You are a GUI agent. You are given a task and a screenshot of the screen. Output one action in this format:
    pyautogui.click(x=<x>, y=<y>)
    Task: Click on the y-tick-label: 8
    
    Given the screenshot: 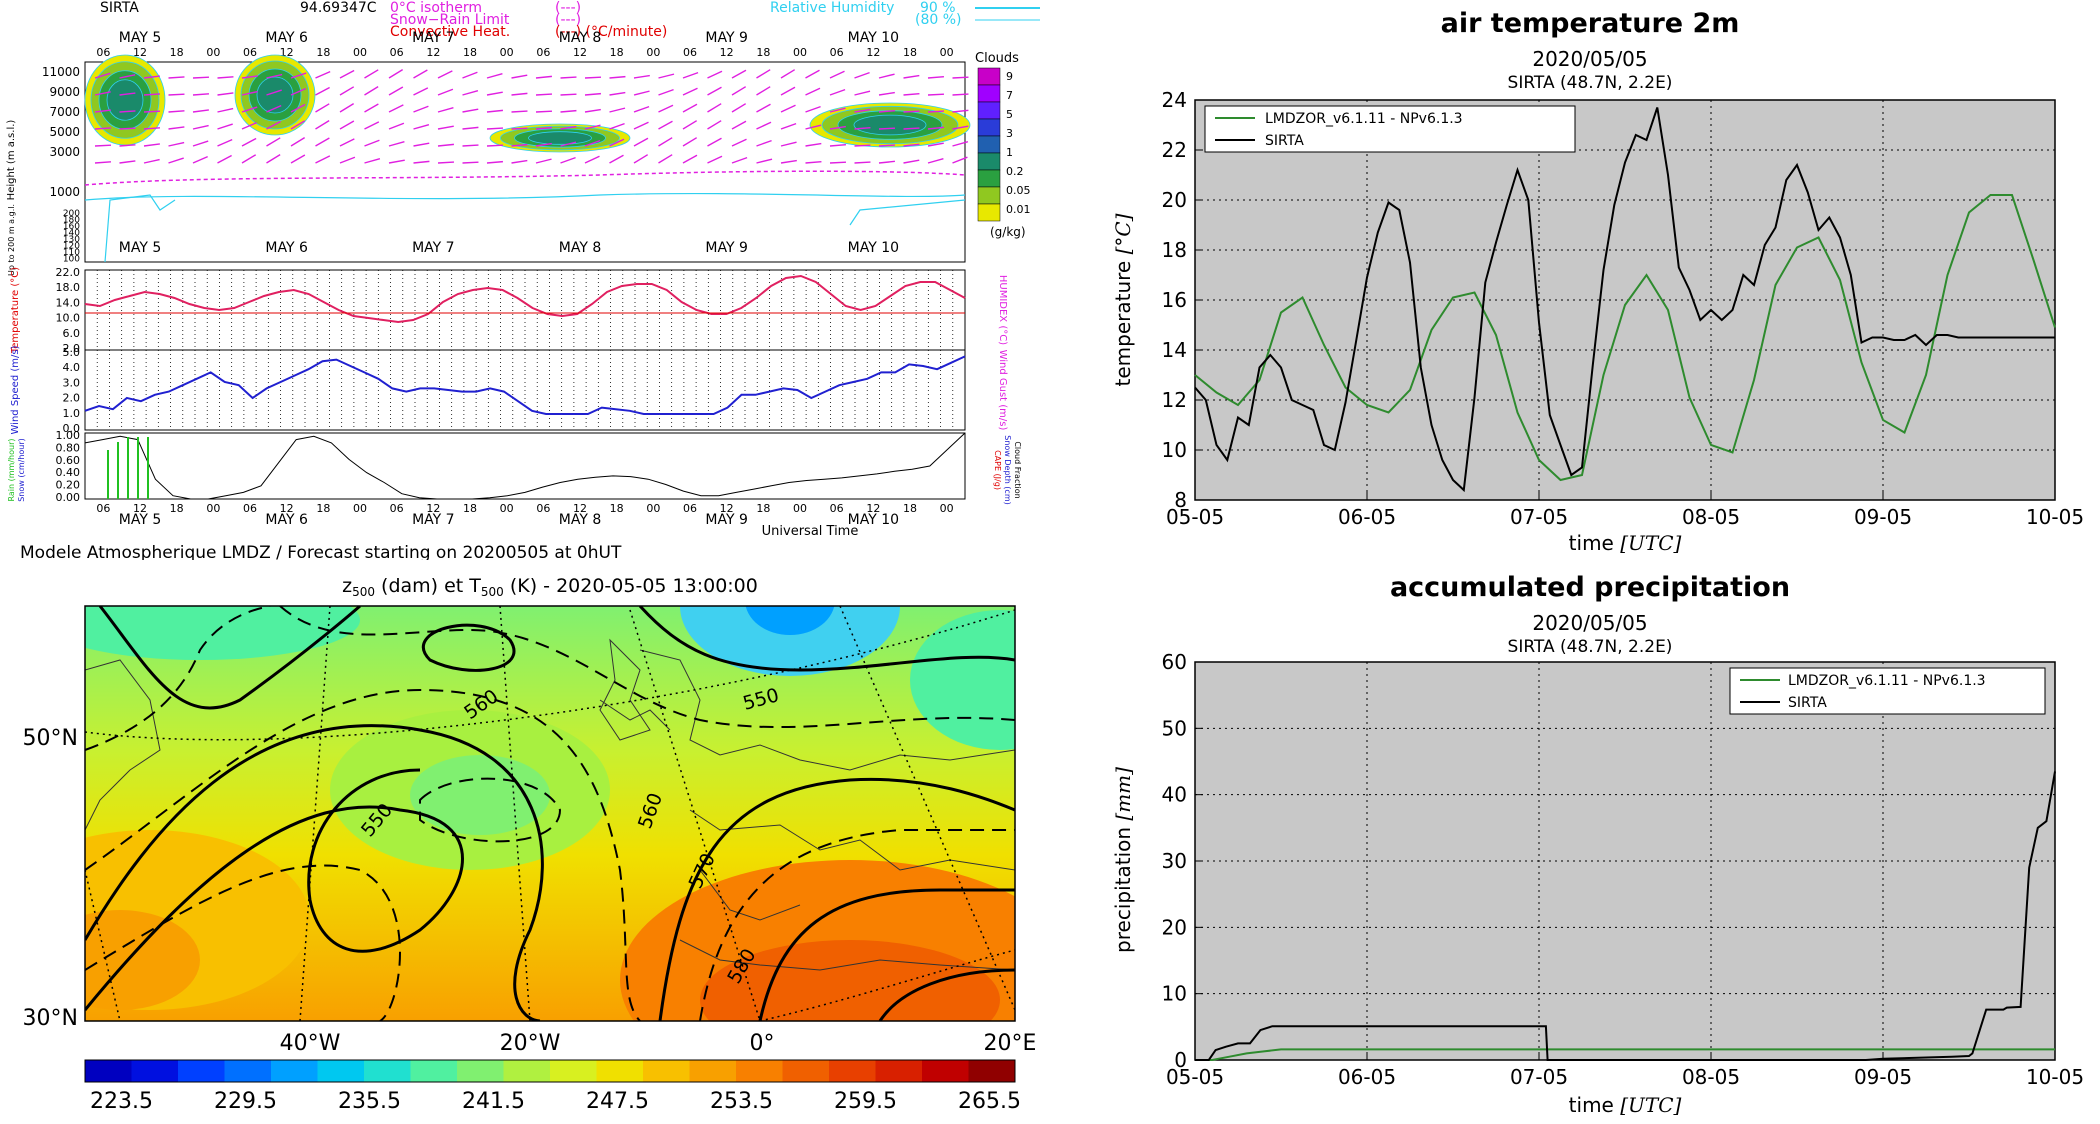 What is the action you would take?
    pyautogui.click(x=1180, y=500)
    